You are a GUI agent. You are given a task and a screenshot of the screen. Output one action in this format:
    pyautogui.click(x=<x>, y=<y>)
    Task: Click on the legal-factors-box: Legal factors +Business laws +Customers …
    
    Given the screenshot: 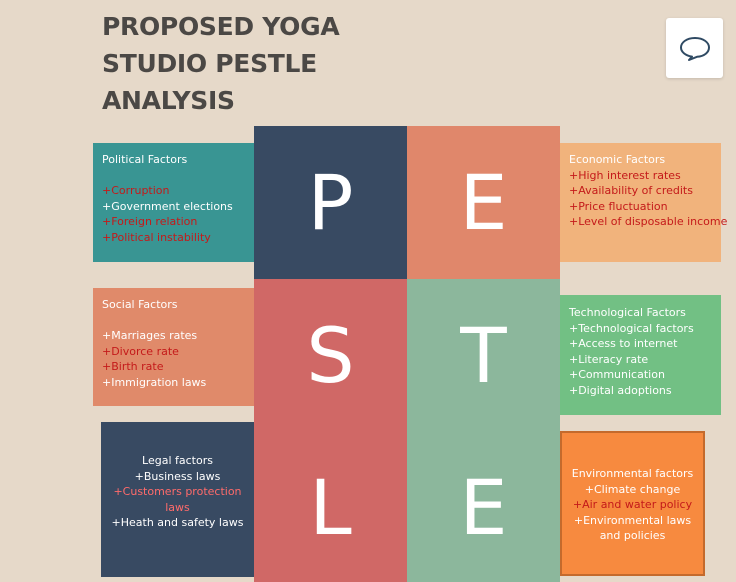 What is the action you would take?
    pyautogui.click(x=177, y=499)
    